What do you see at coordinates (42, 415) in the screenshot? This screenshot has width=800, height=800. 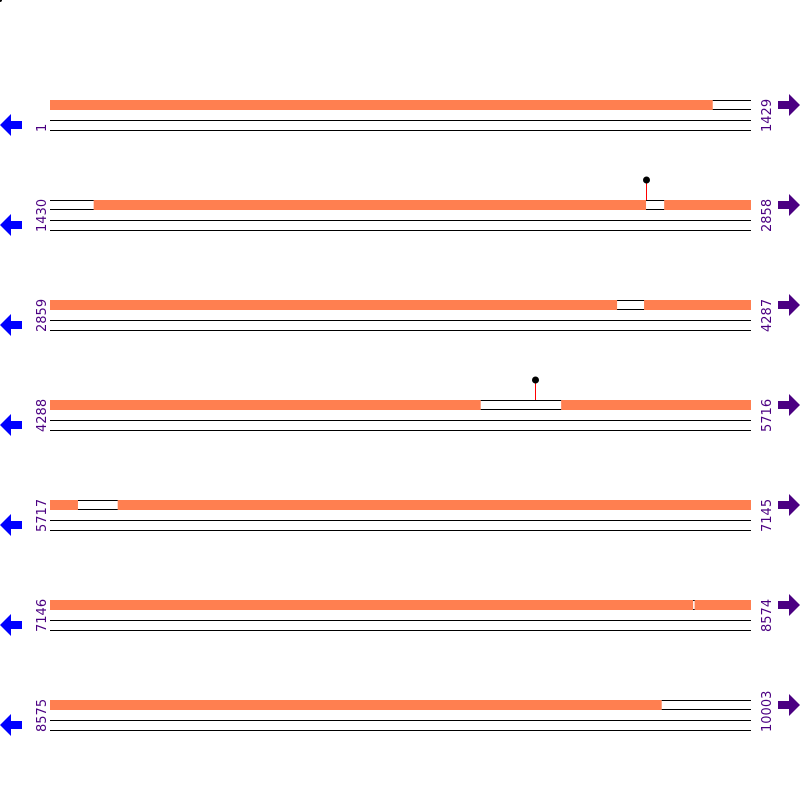 I see `start-label: 4288` at bounding box center [42, 415].